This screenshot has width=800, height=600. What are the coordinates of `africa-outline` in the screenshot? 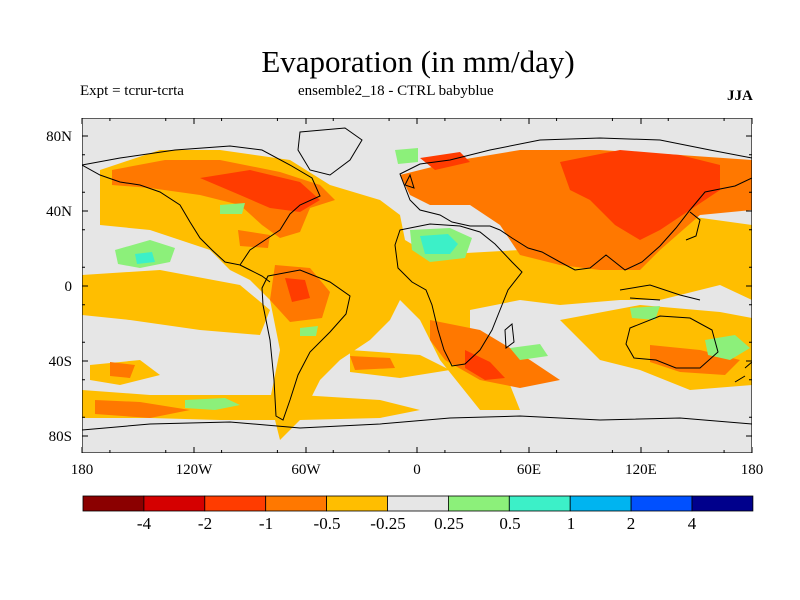 It's located at (458, 295).